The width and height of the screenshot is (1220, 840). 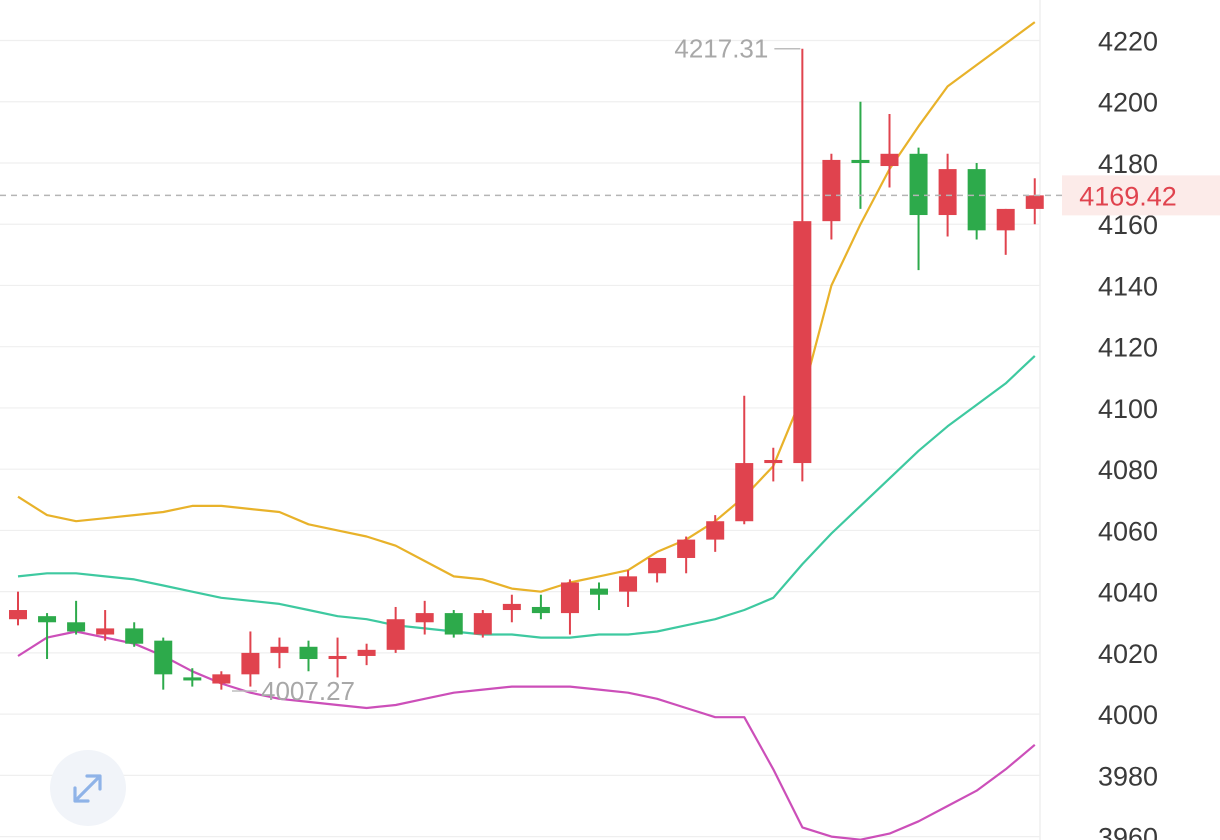 I want to click on current-price-label: 4169.42, so click(x=1128, y=196).